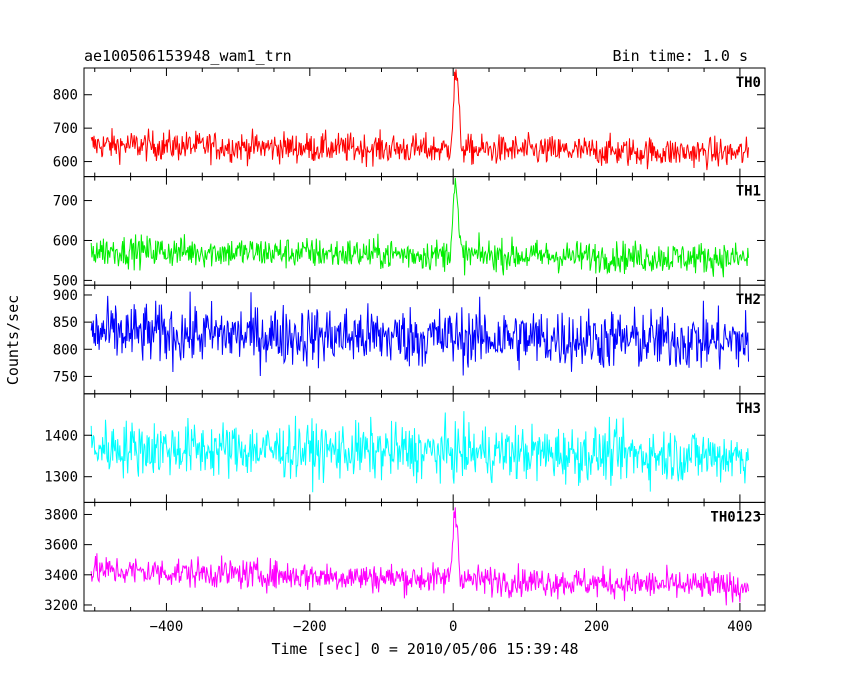 This screenshot has height=680, width=850. What do you see at coordinates (65, 281) in the screenshot?
I see `y-tick-label: 500` at bounding box center [65, 281].